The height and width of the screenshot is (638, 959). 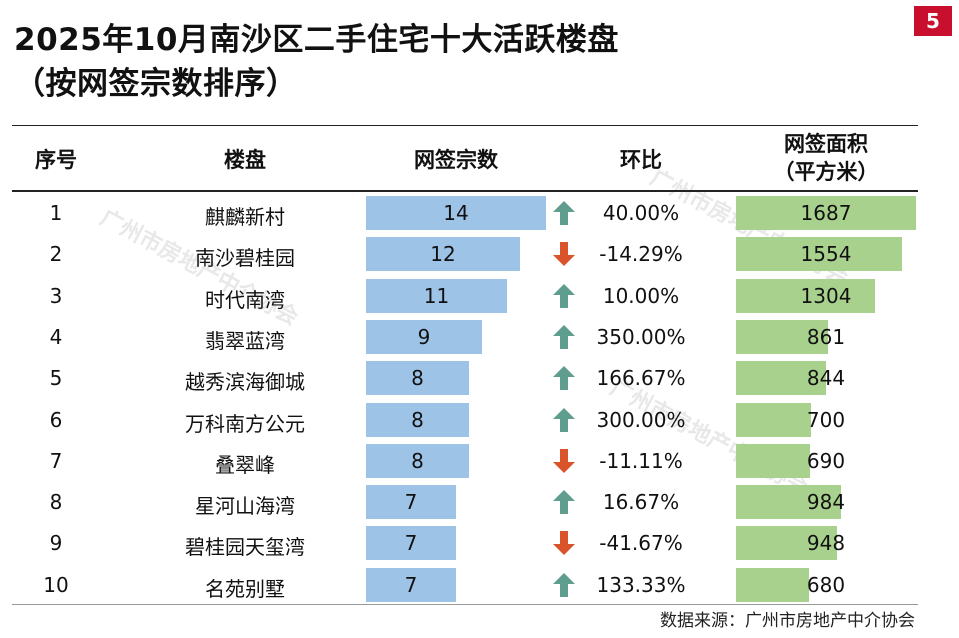 I want to click on area-value: 984, so click(x=826, y=502).